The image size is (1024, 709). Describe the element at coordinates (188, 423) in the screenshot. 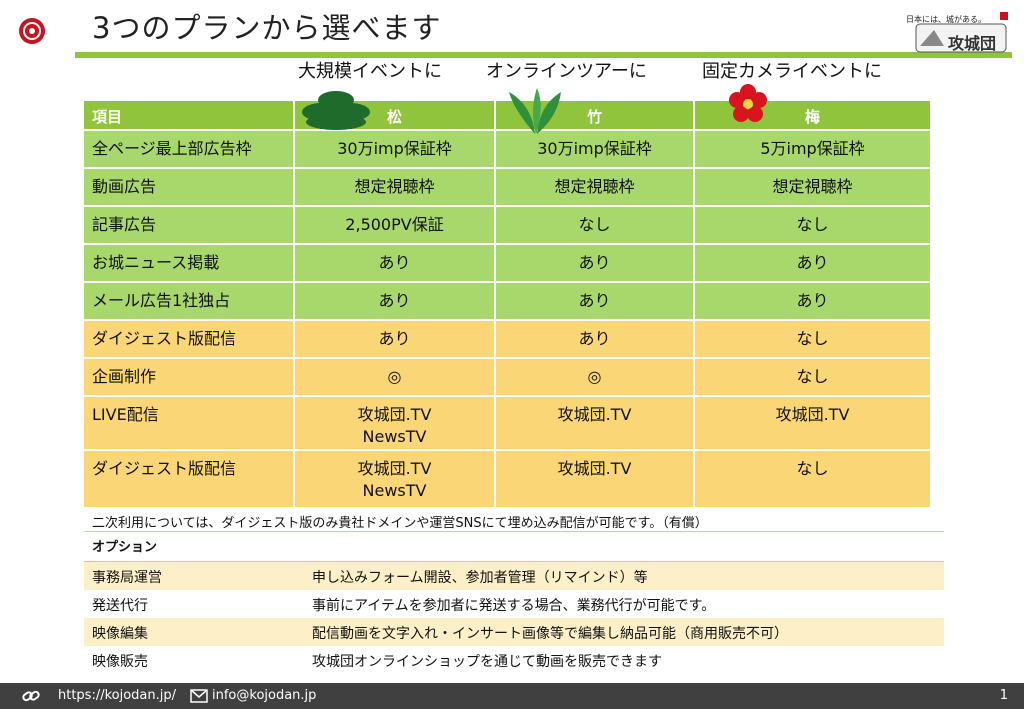

I see `row-label: LIVE配信` at that location.